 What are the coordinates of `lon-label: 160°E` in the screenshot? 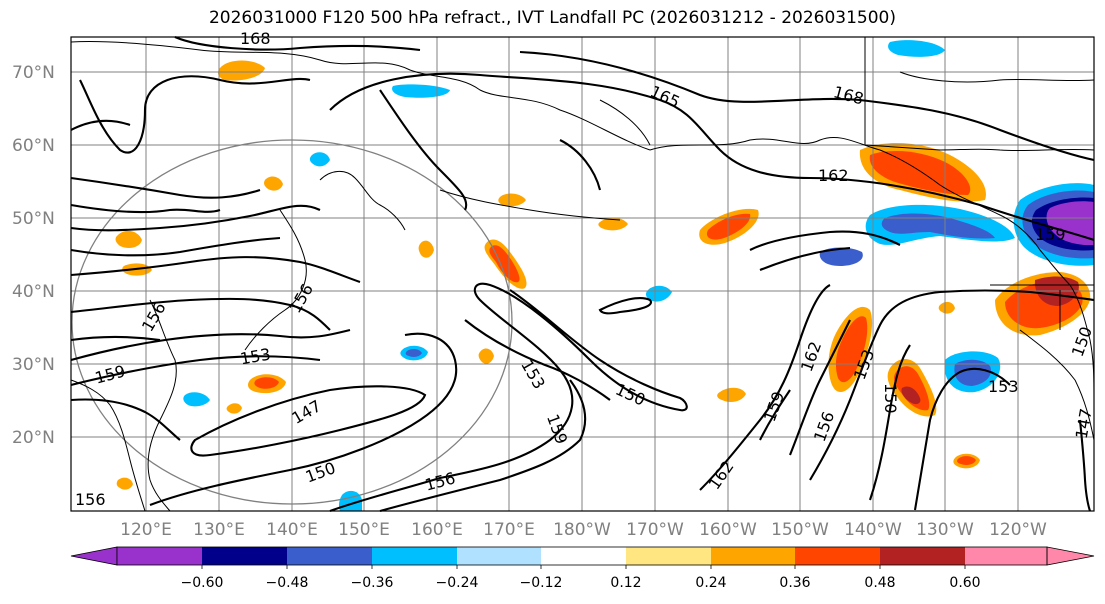 It's located at (437, 530).